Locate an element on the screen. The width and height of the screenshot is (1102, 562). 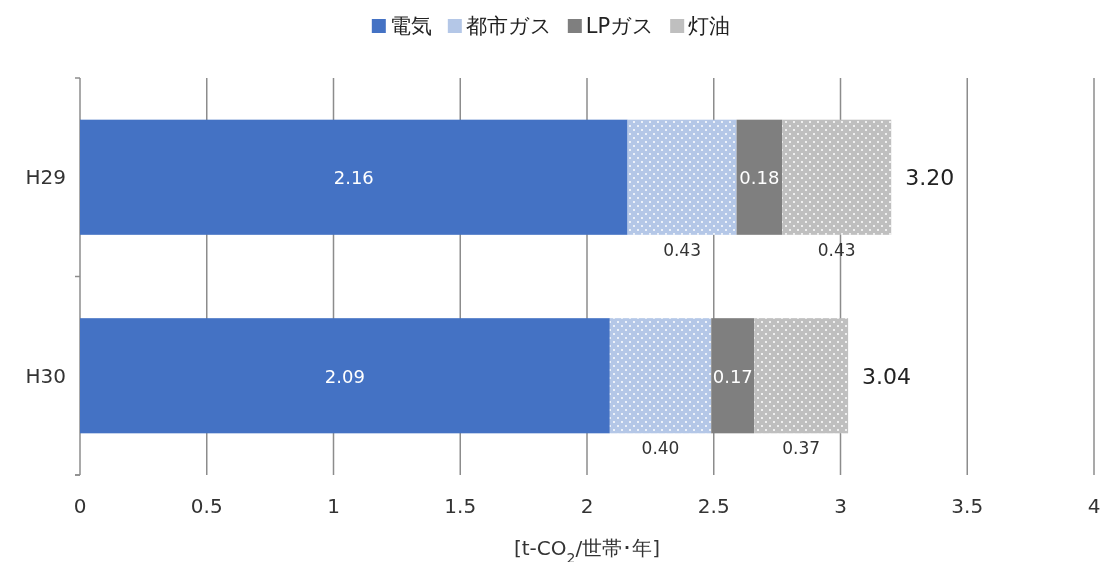
x-tick-label: 1.5 is located at coordinates (460, 506).